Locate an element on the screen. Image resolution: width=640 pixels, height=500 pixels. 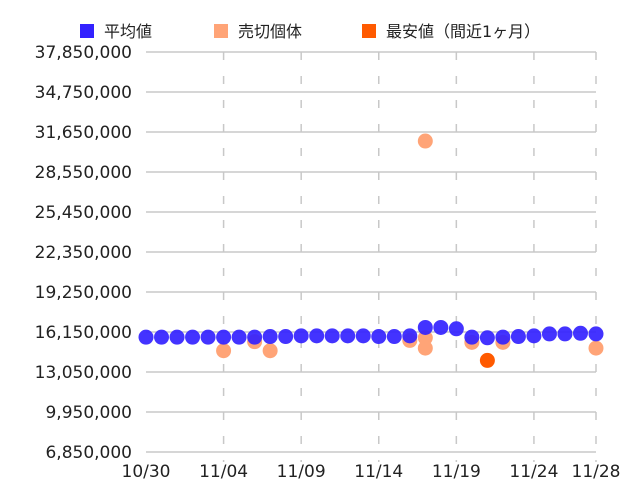
y-tick-label: 6,850,000 is located at coordinates (88, 453).